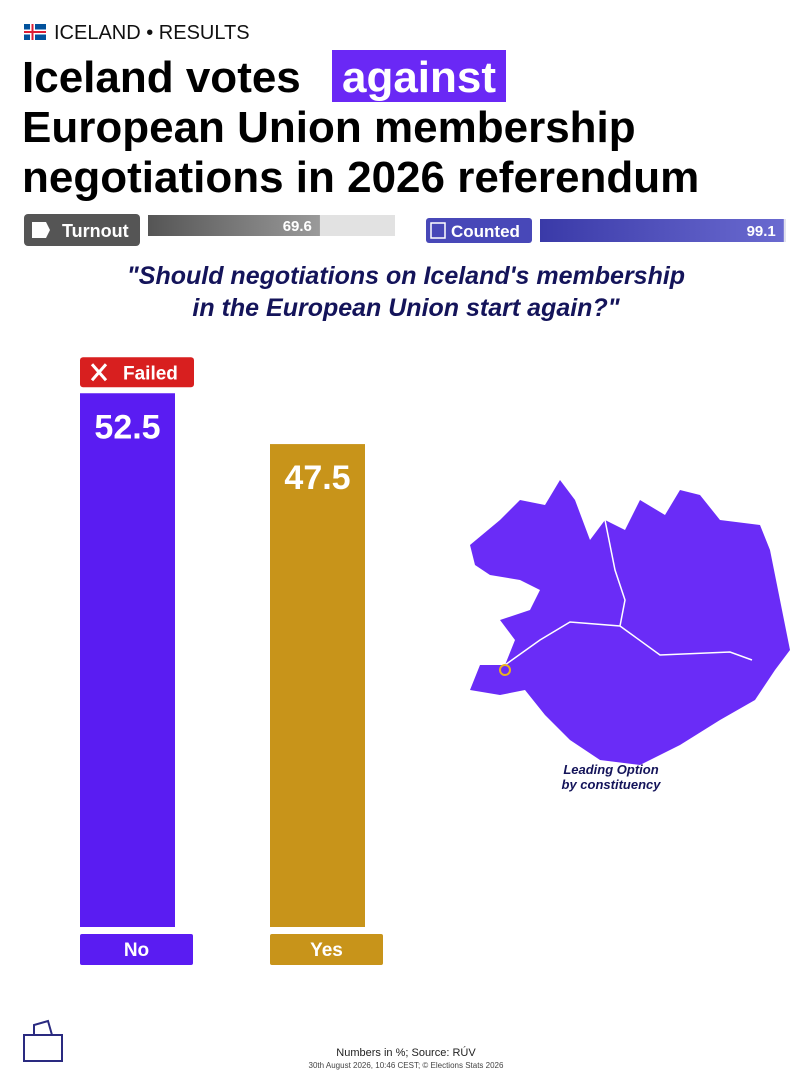 Image resolution: width=812 pixels, height=1080 pixels. What do you see at coordinates (610, 769) in the screenshot?
I see `map-caption: Leading Option` at bounding box center [610, 769].